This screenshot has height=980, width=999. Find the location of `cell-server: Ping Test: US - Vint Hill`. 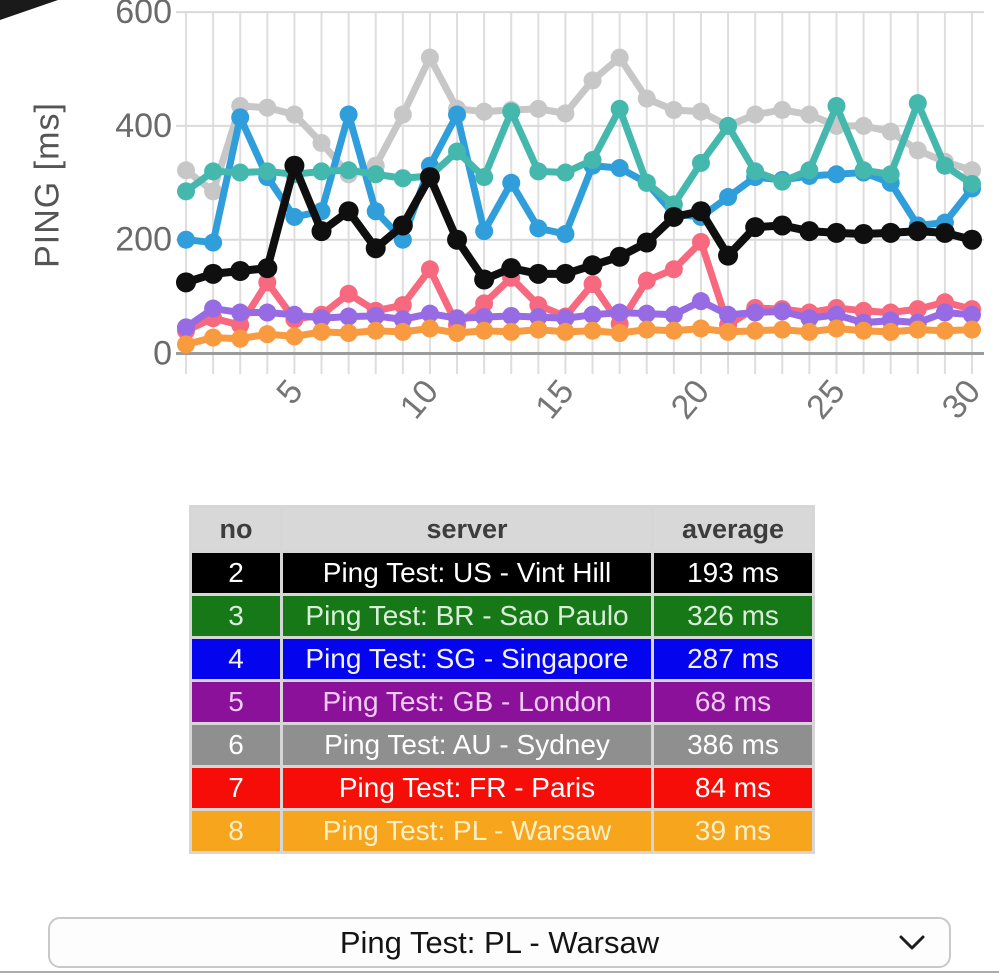

cell-server: Ping Test: US - Vint Hill is located at coordinates (467, 573).